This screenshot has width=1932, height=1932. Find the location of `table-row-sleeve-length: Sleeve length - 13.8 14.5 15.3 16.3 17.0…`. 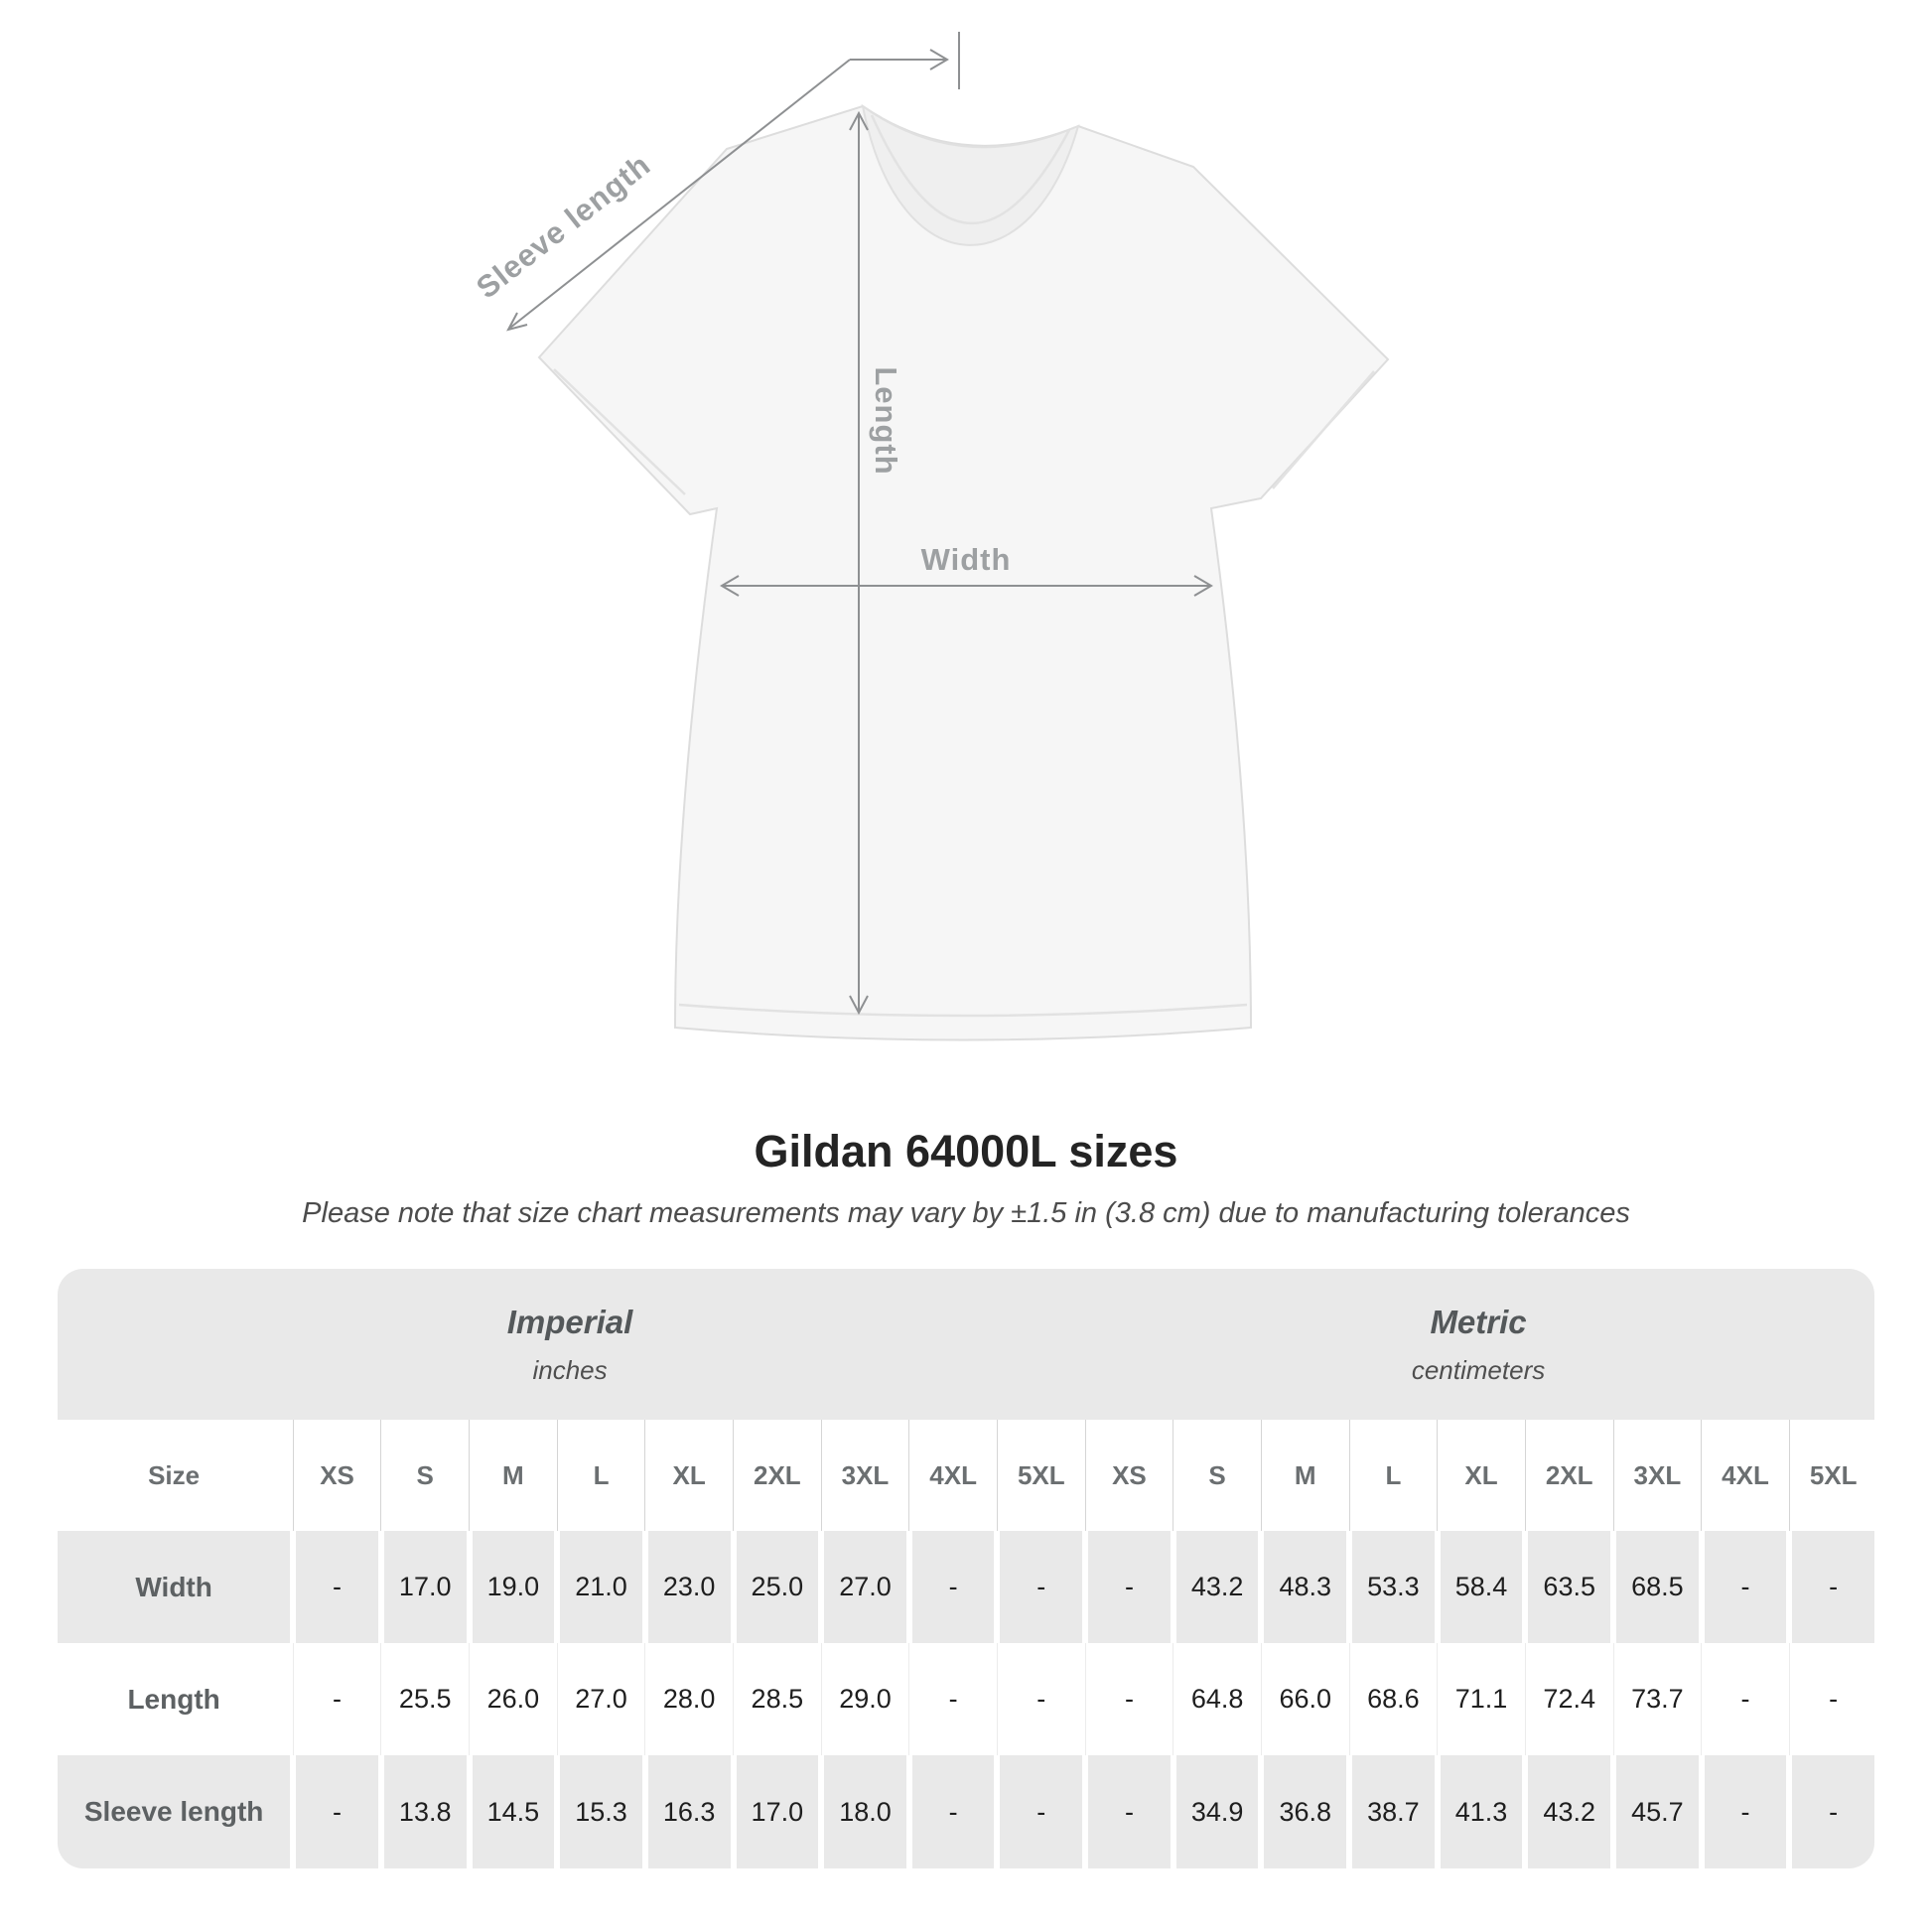

table-row-sleeve-length: Sleeve length - 13.8 14.5 15.3 16.3 17.0… is located at coordinates (966, 1812).